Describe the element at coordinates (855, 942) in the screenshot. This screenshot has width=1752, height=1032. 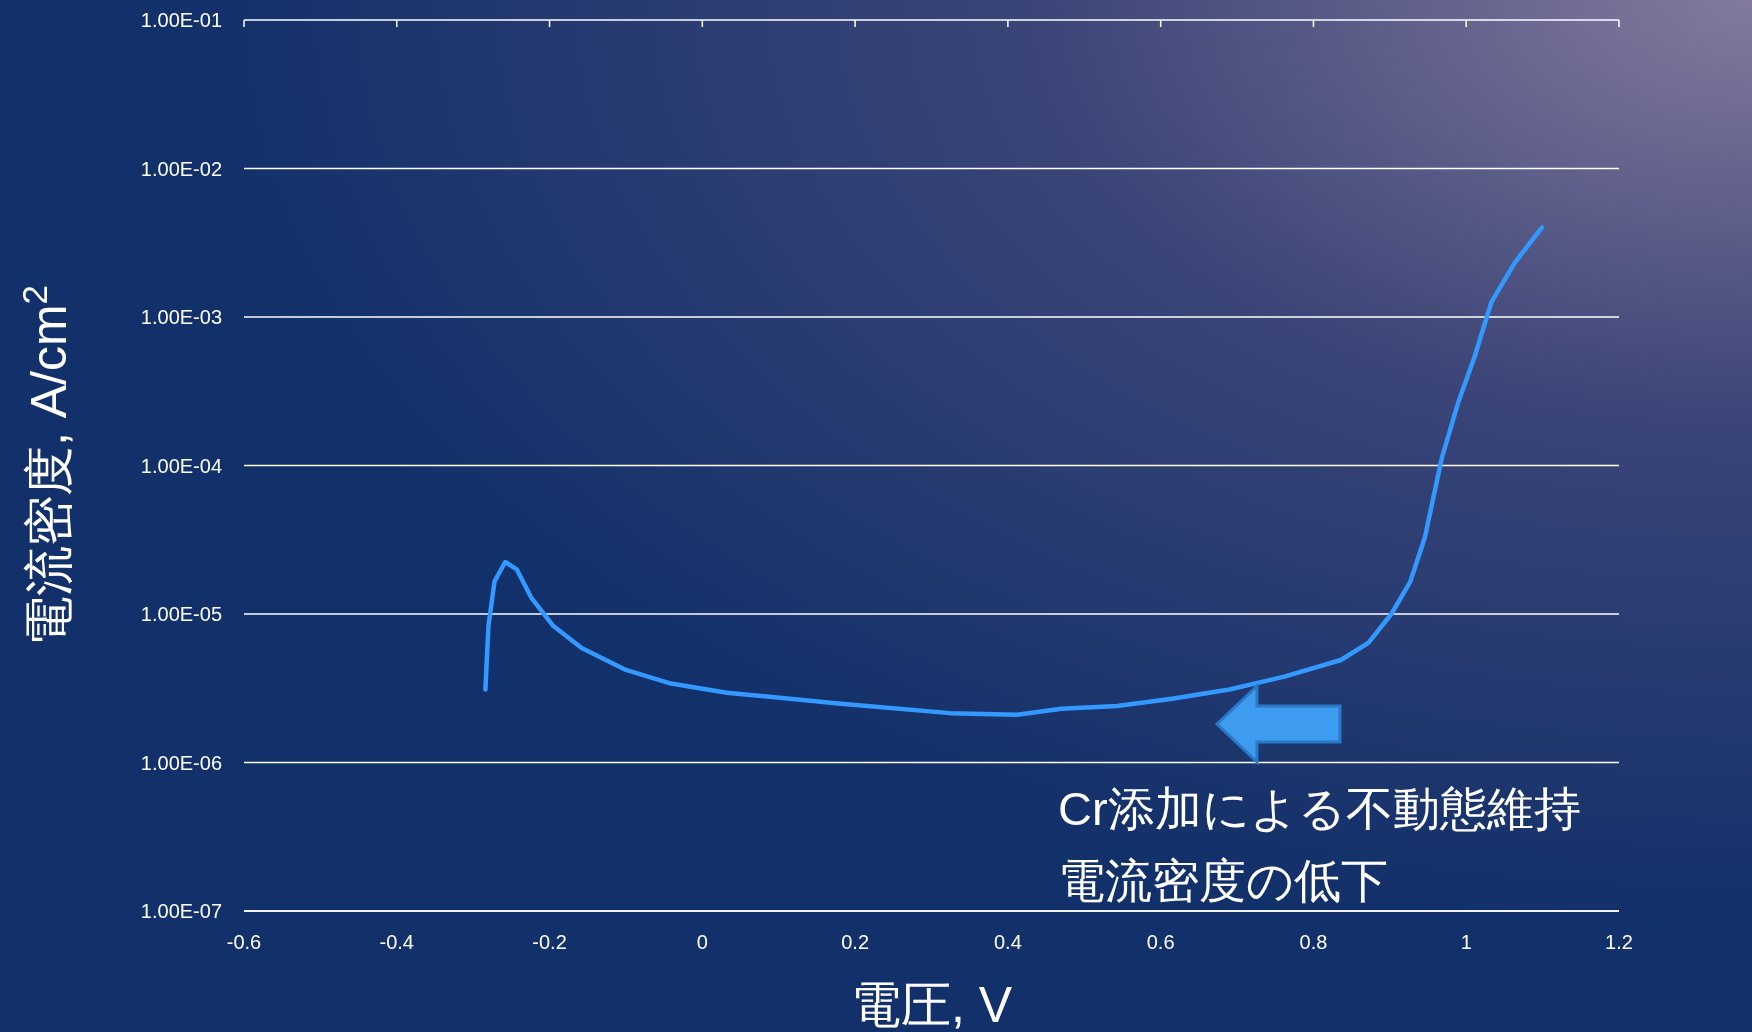
I see `x-tick-label: 0.2` at that location.